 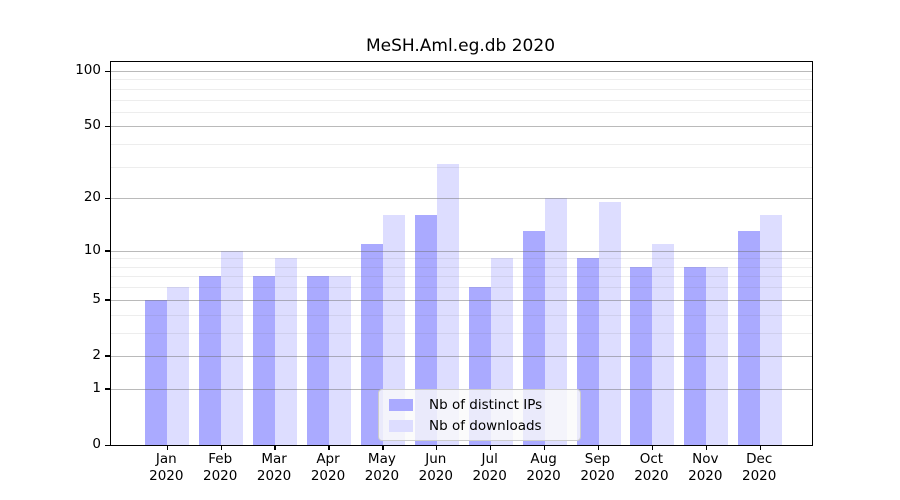 What do you see at coordinates (401, 404) in the screenshot?
I see `legend-swatch-distinct-ips` at bounding box center [401, 404].